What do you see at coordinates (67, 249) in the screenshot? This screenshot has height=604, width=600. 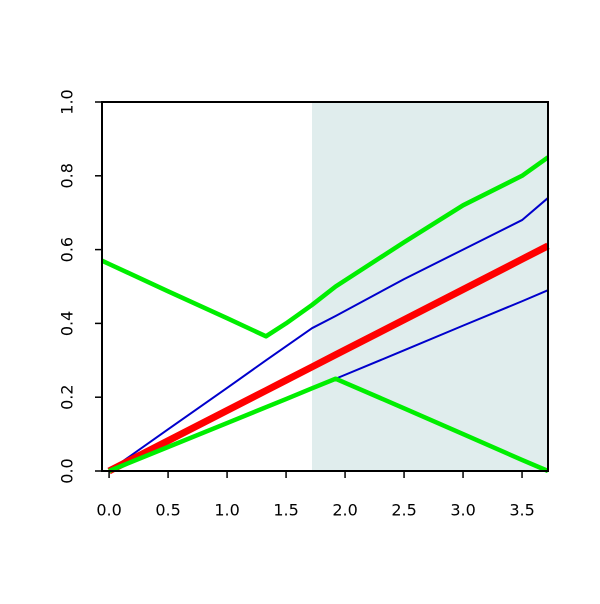 I see `y-tick-label: 0.6` at bounding box center [67, 249].